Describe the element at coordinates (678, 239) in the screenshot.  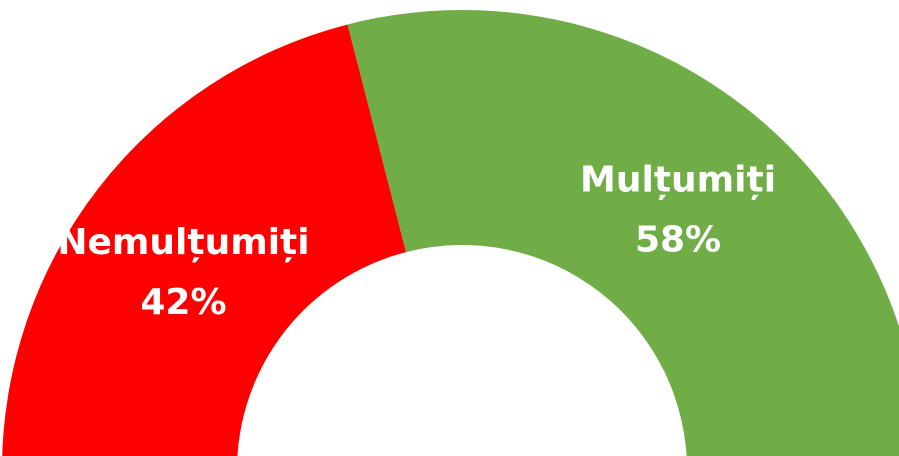
I see `segment-value: 58%` at that location.